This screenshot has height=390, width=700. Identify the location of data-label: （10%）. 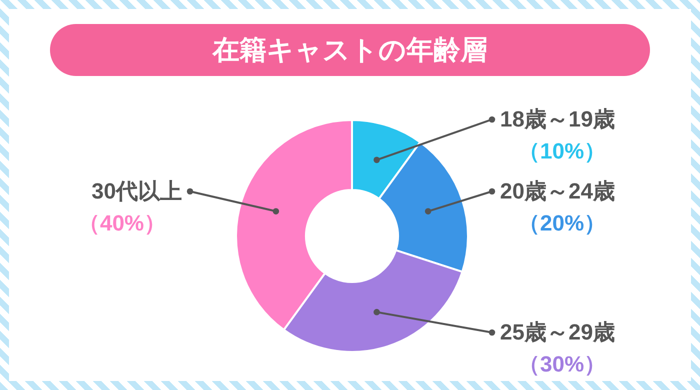
(562, 151).